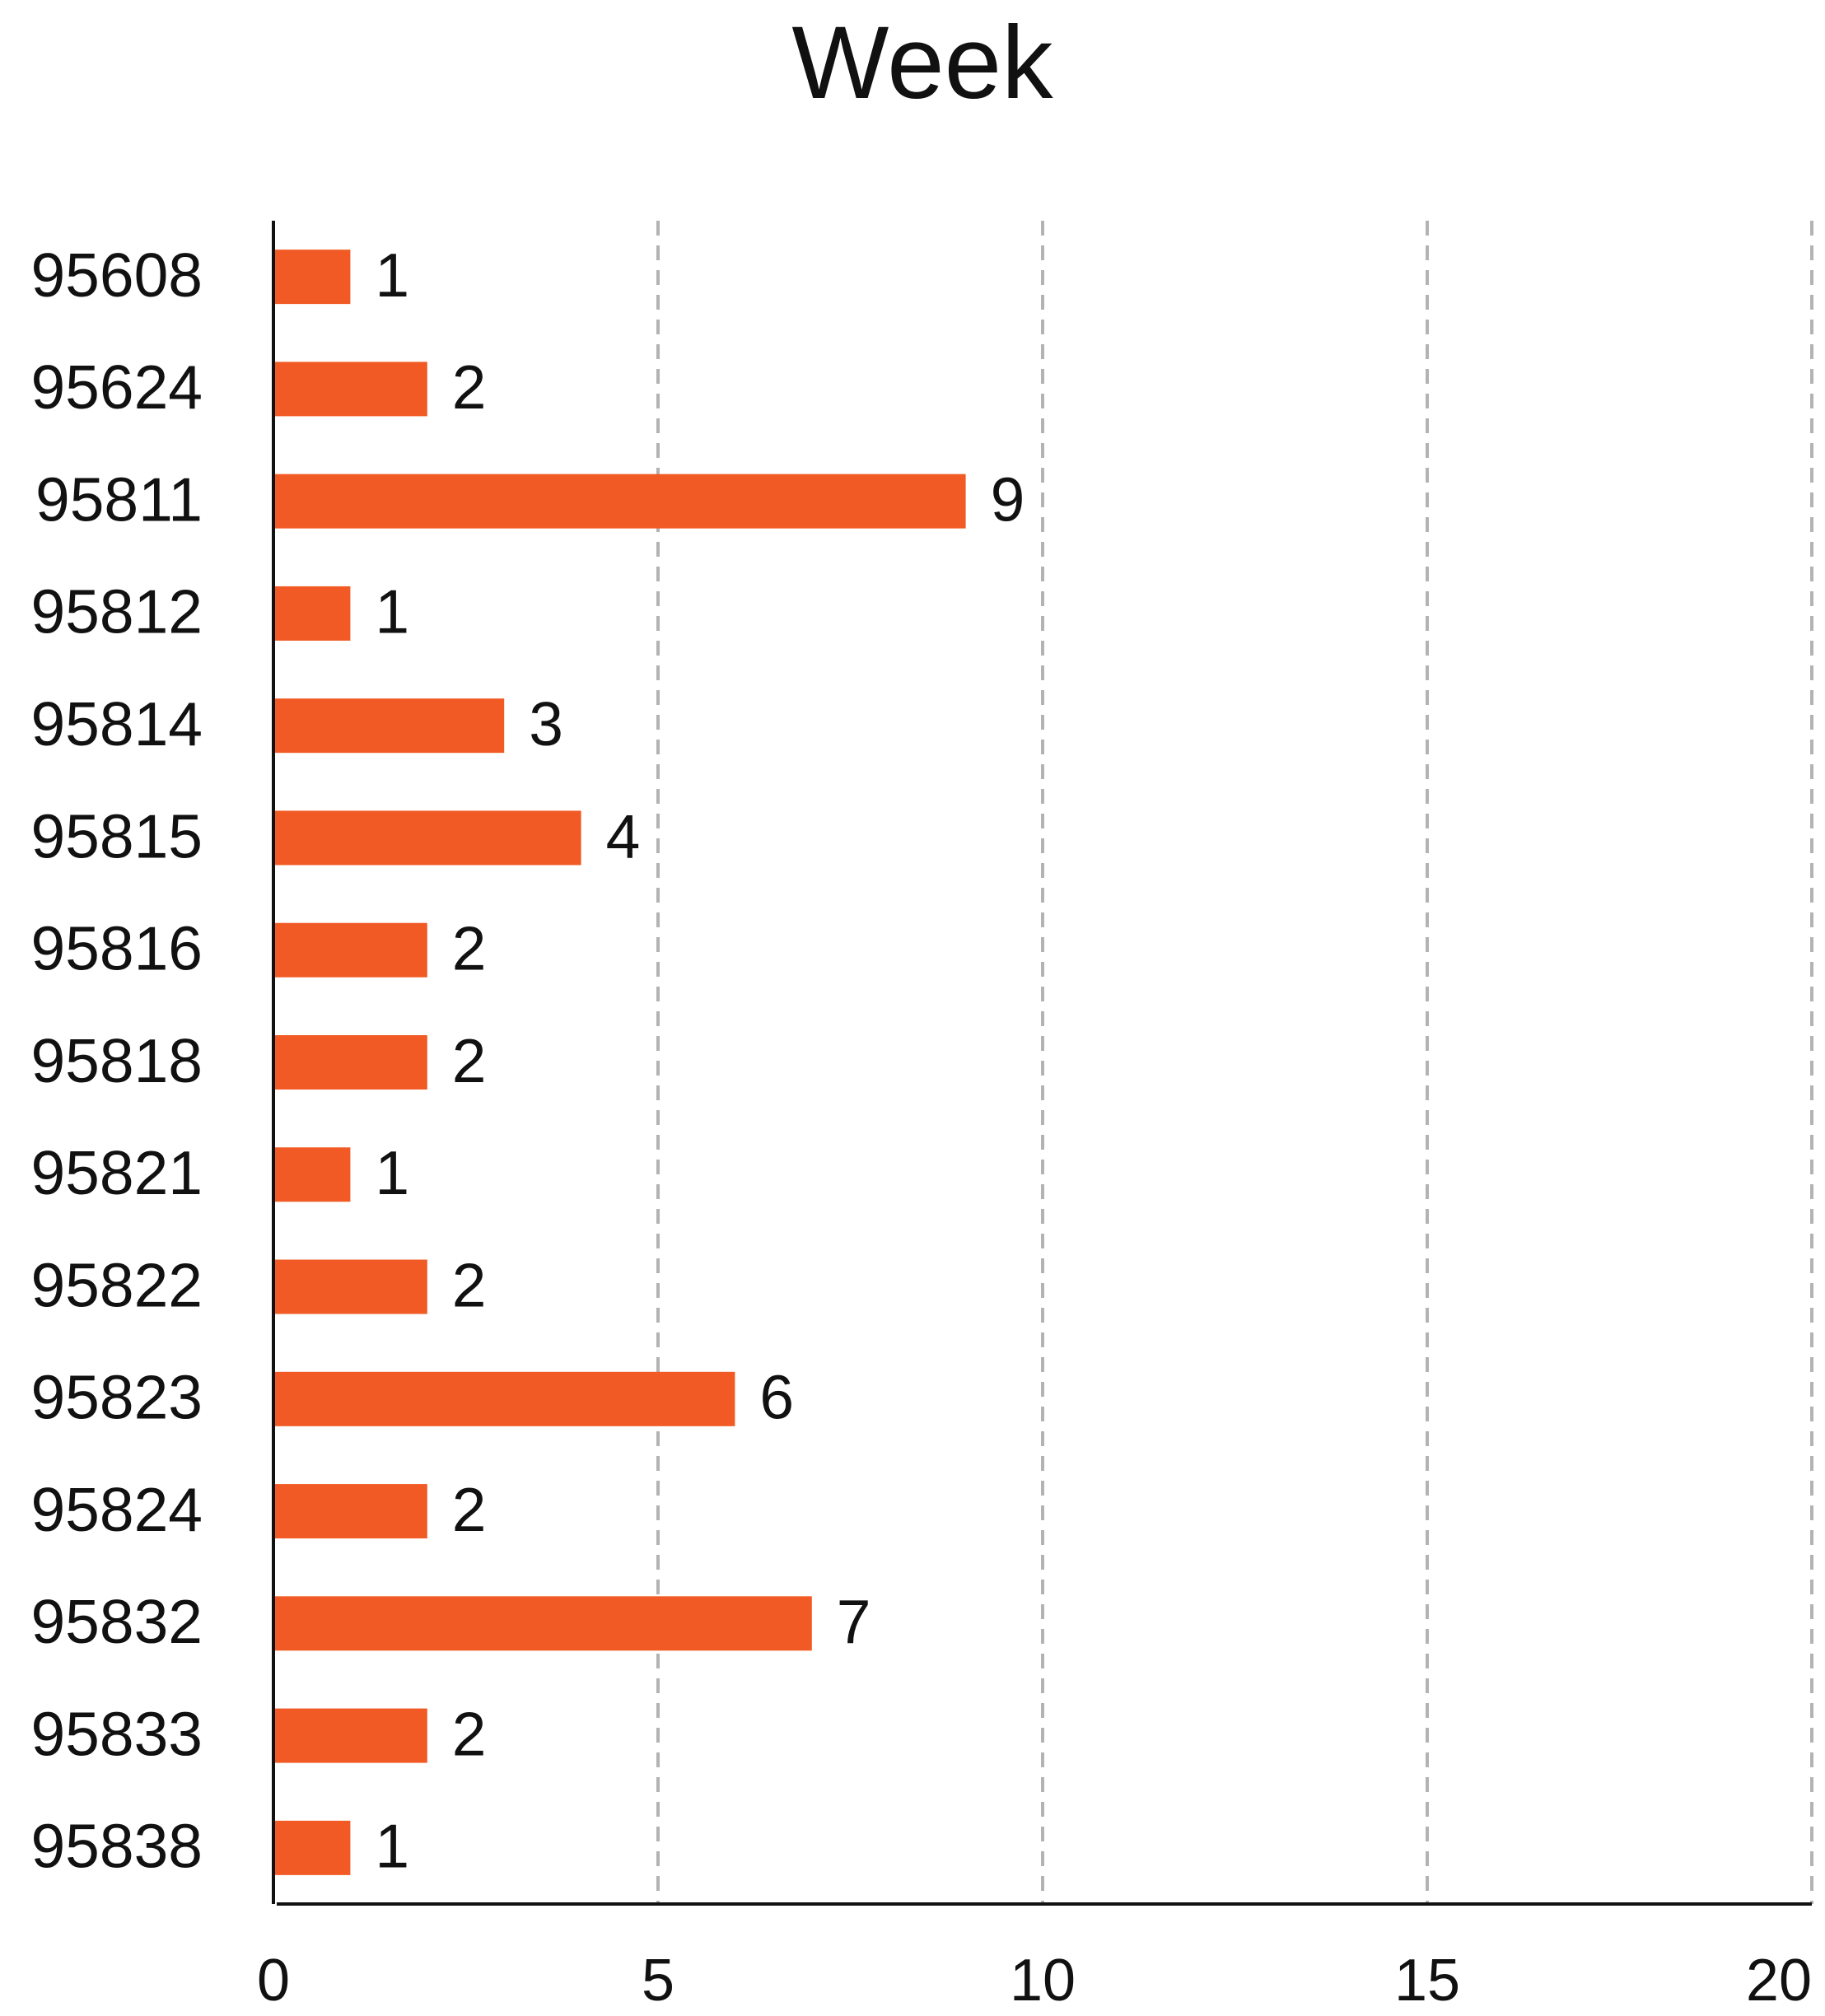 This screenshot has height=2016, width=1825. Describe the element at coordinates (117, 1172) in the screenshot. I see `y-tick-label: 95821` at that location.